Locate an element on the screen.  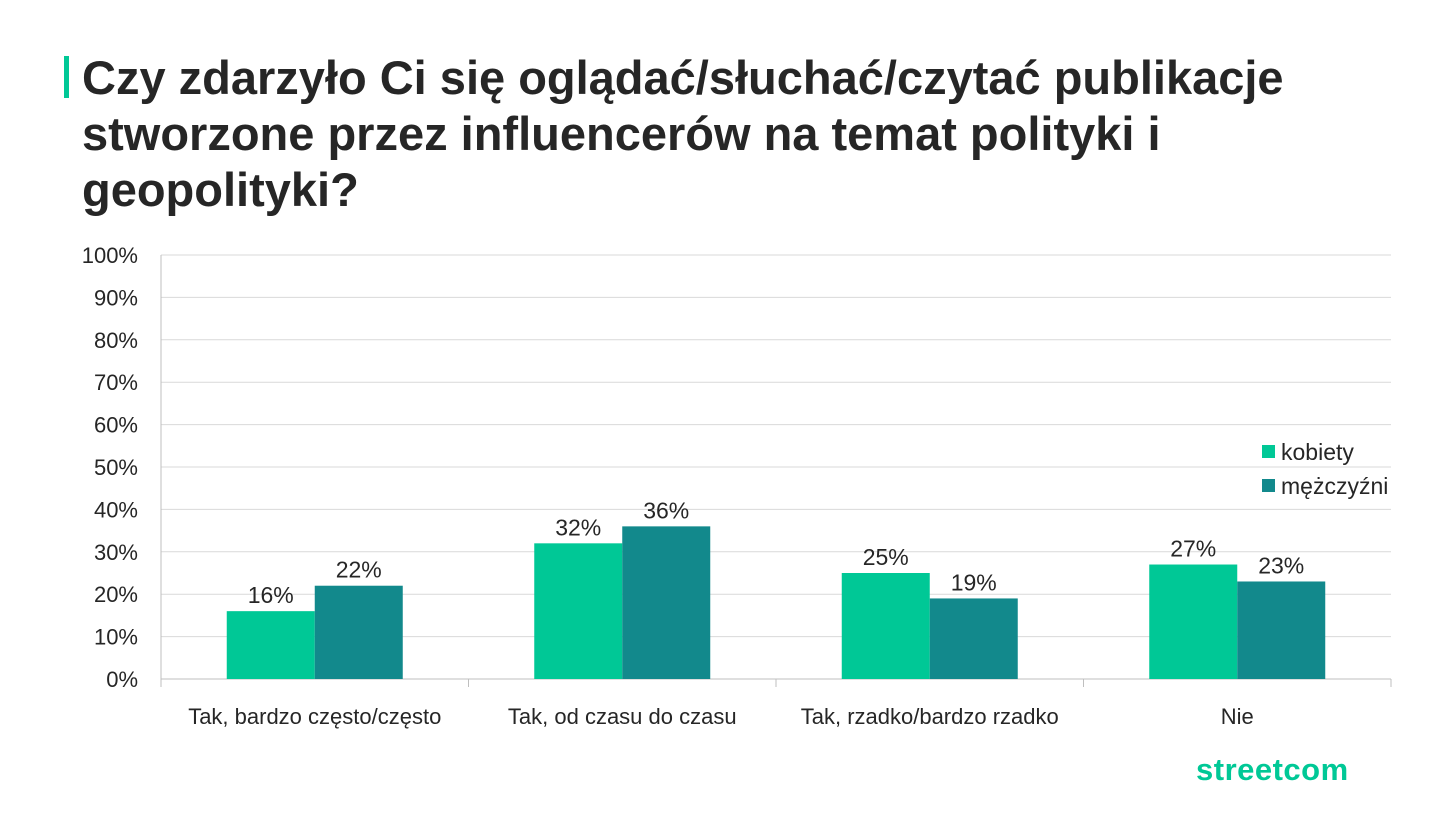
data-label: 22% is located at coordinates (359, 570).